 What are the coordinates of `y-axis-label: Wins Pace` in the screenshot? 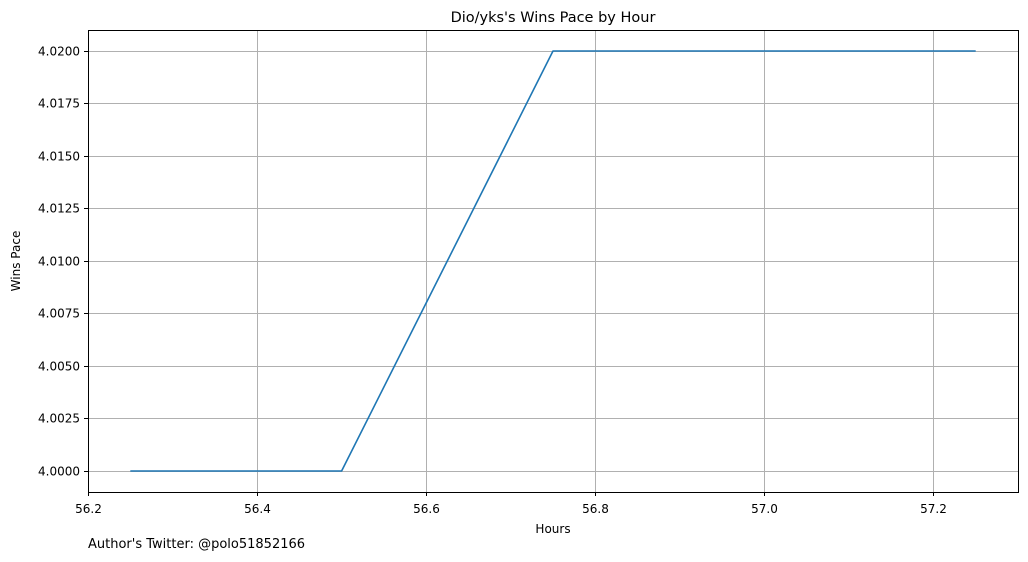 It's located at (16, 261).